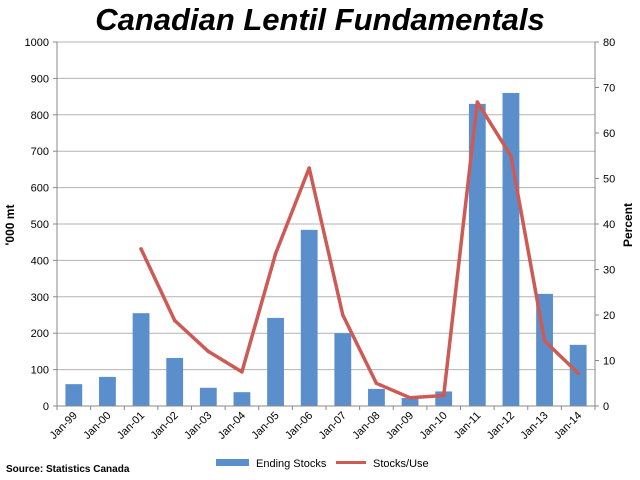  What do you see at coordinates (232, 462) in the screenshot?
I see `legend-swatch-ending-stocks` at bounding box center [232, 462].